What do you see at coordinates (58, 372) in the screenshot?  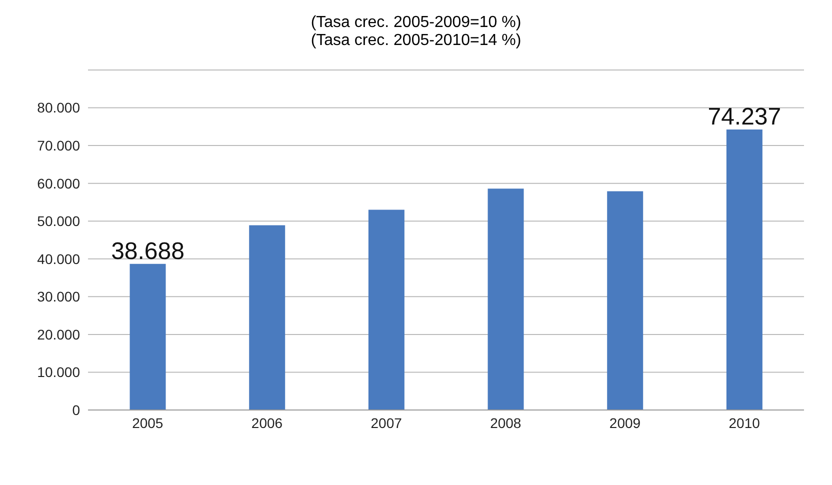 I see `y-tick-label: 10.000` at bounding box center [58, 372].